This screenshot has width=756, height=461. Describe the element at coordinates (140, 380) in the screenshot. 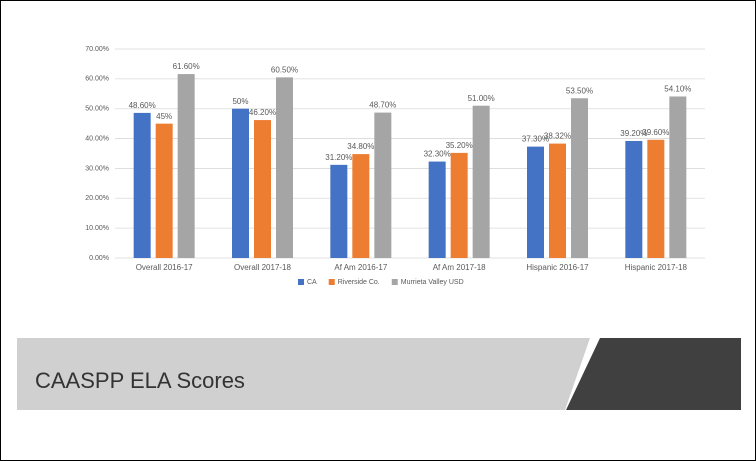

I see `chart-title: CAASPP ELA Scores` at that location.